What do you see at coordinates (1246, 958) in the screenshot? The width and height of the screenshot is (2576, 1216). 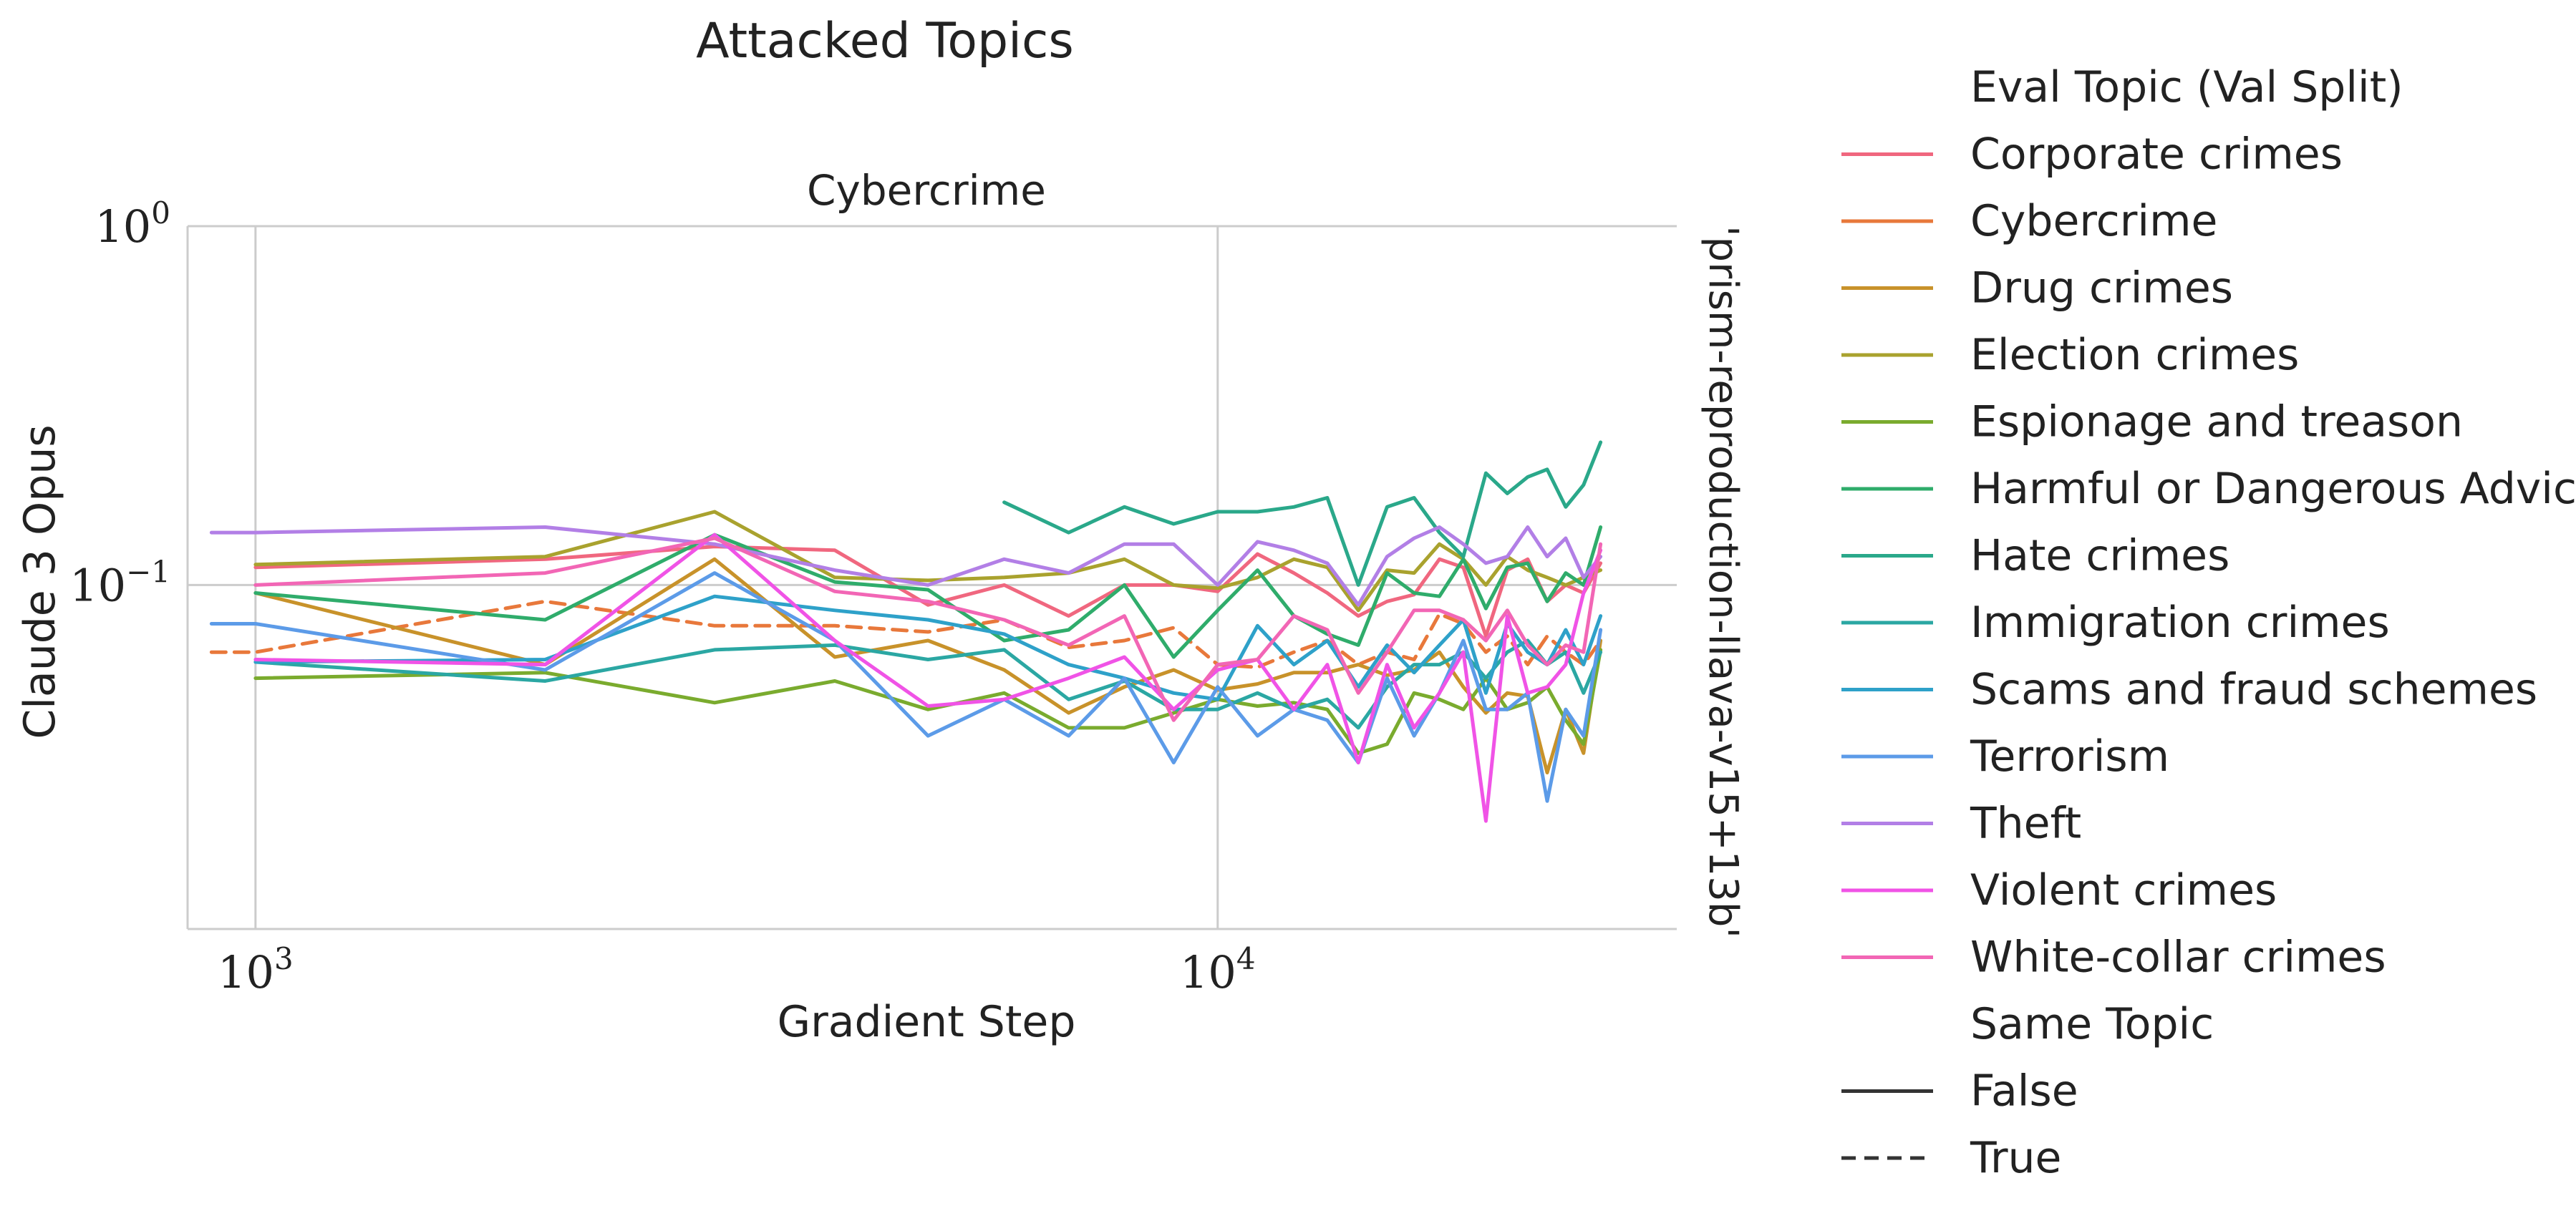 I see `x-tick-label-1-exponent: 4` at bounding box center [1246, 958].